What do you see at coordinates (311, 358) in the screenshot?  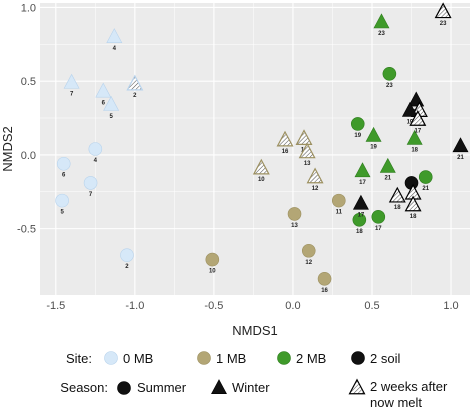 I see `legend-site-label: 2 MB` at bounding box center [311, 358].